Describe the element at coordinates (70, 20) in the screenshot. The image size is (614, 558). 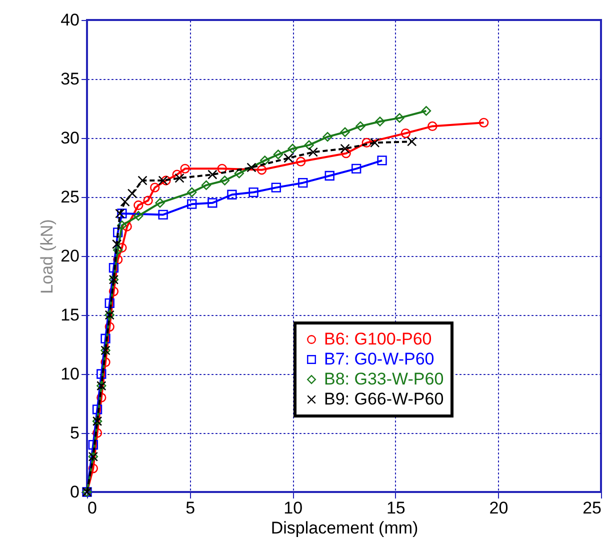
I see `y-tick-label: 40` at that location.